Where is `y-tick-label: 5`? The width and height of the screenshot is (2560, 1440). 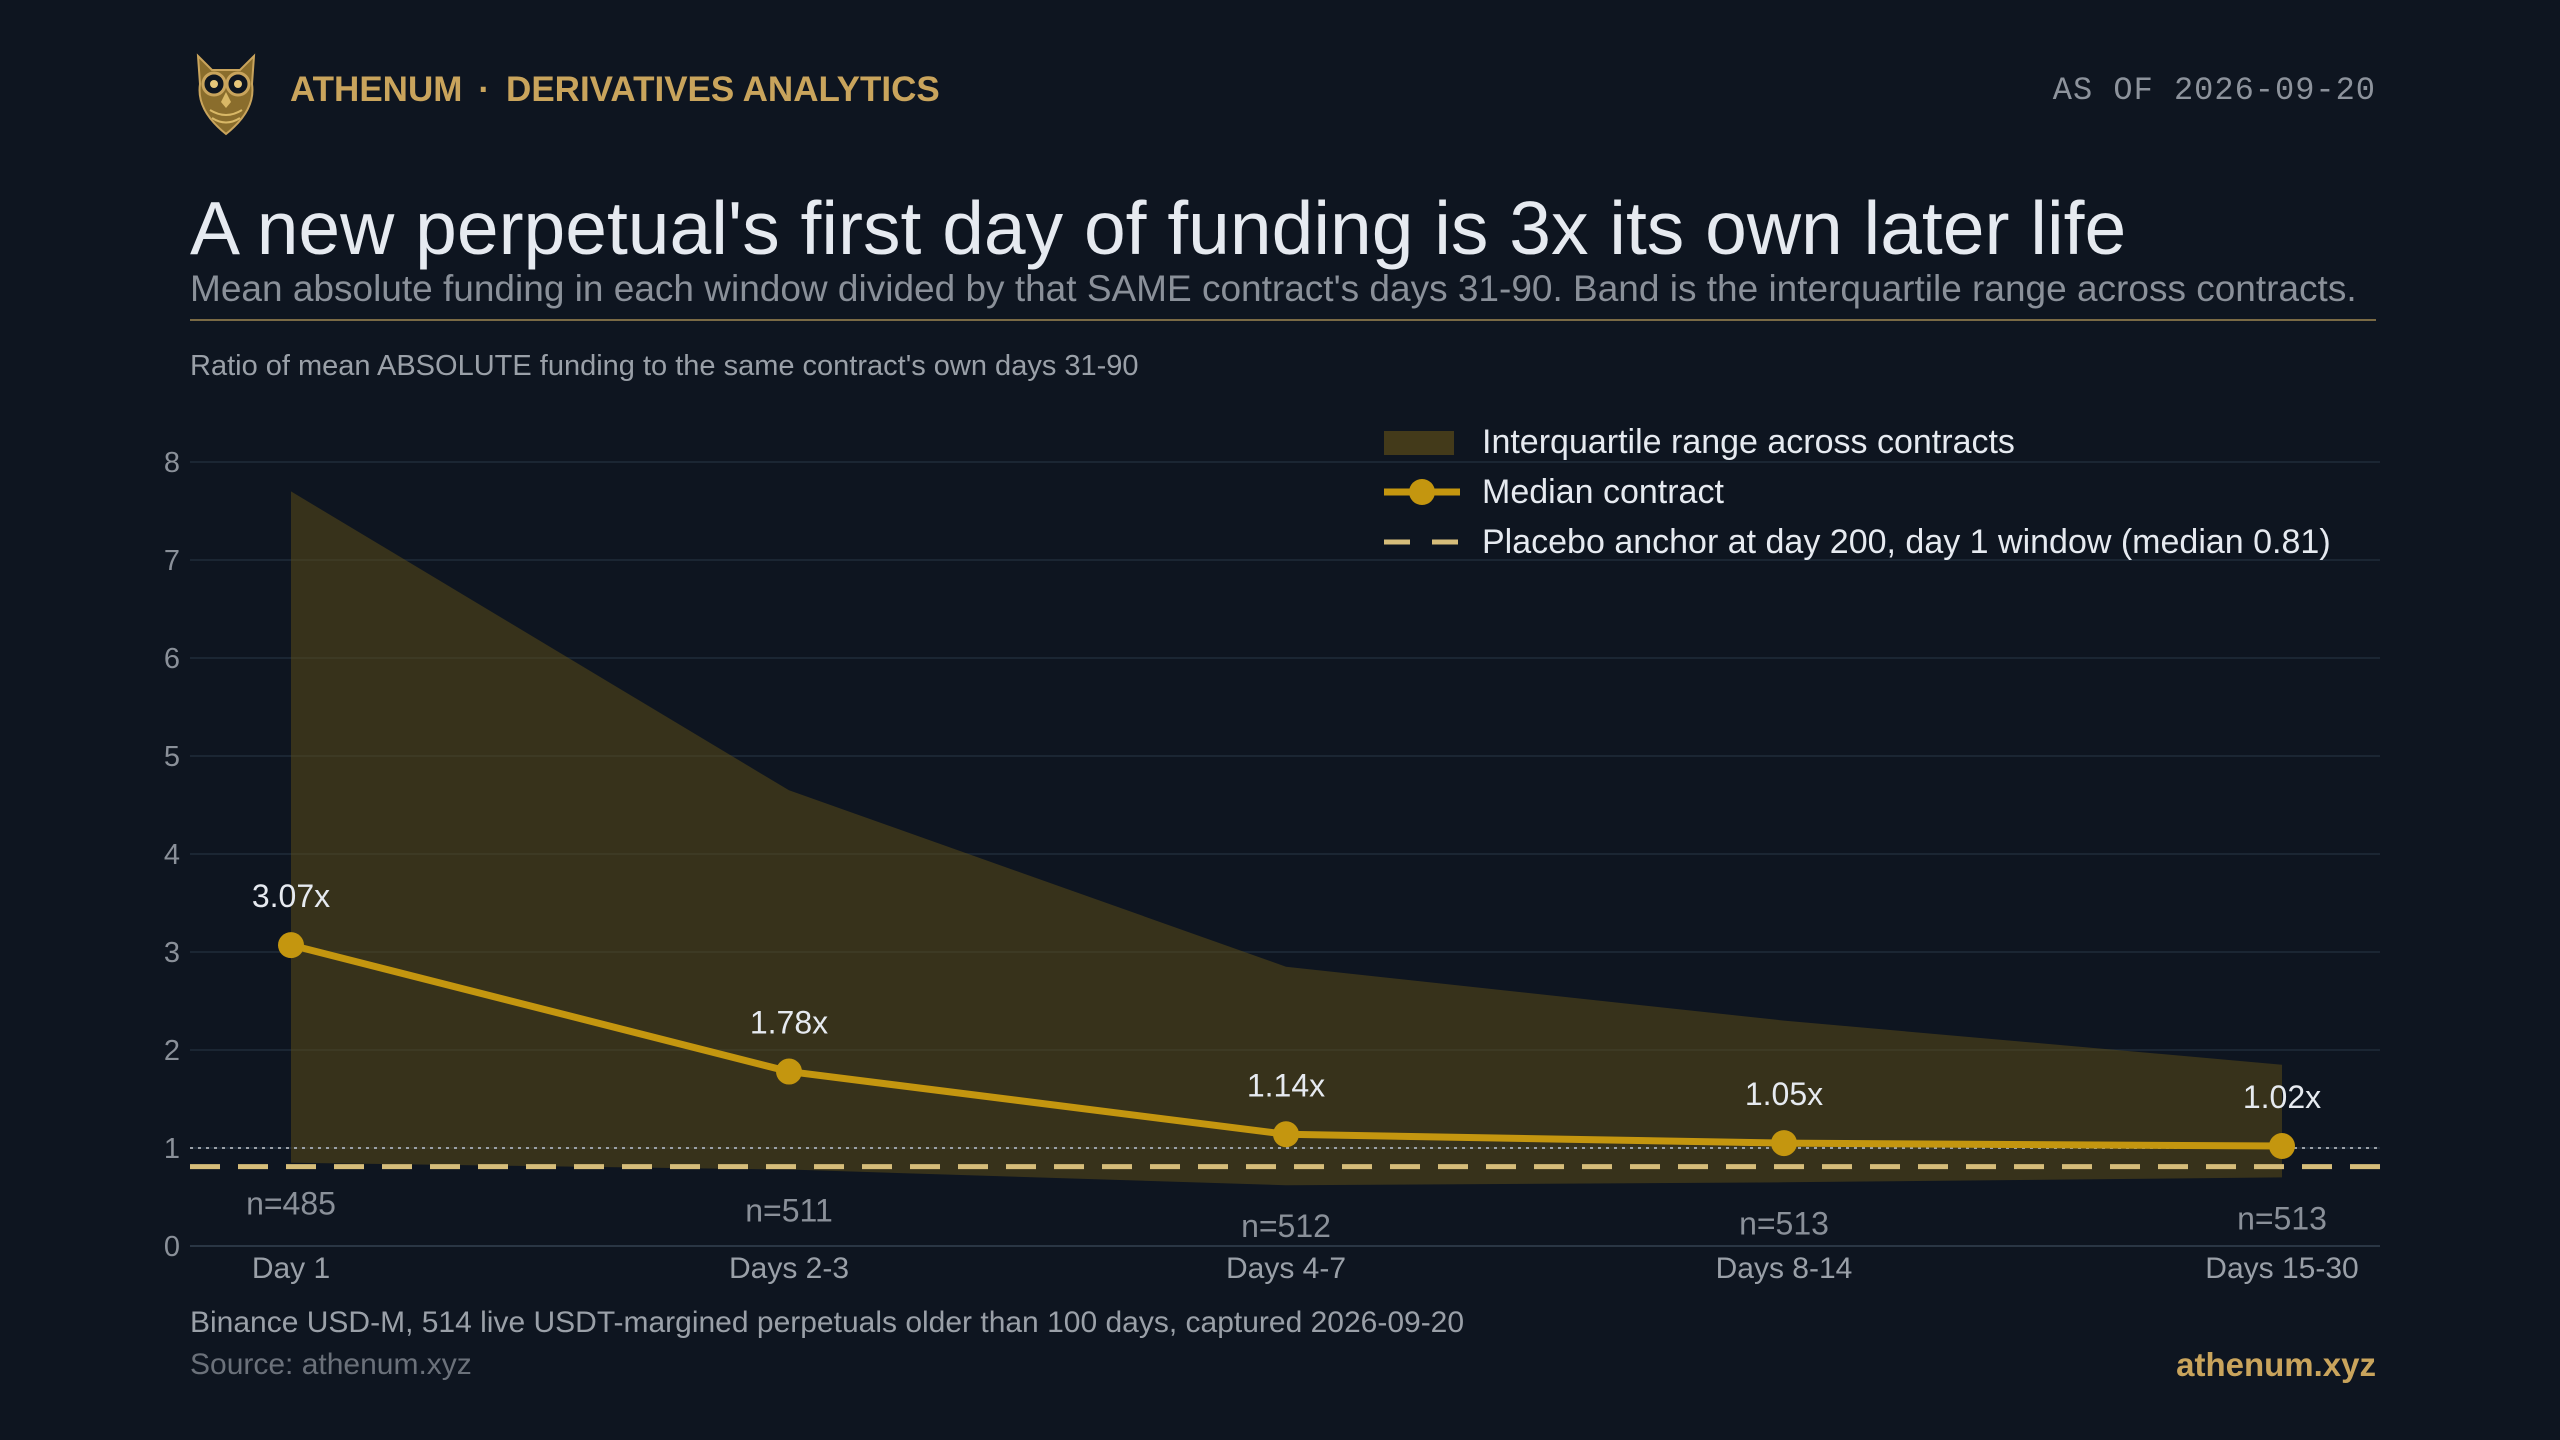 y-tick-label: 5 is located at coordinates (172, 757).